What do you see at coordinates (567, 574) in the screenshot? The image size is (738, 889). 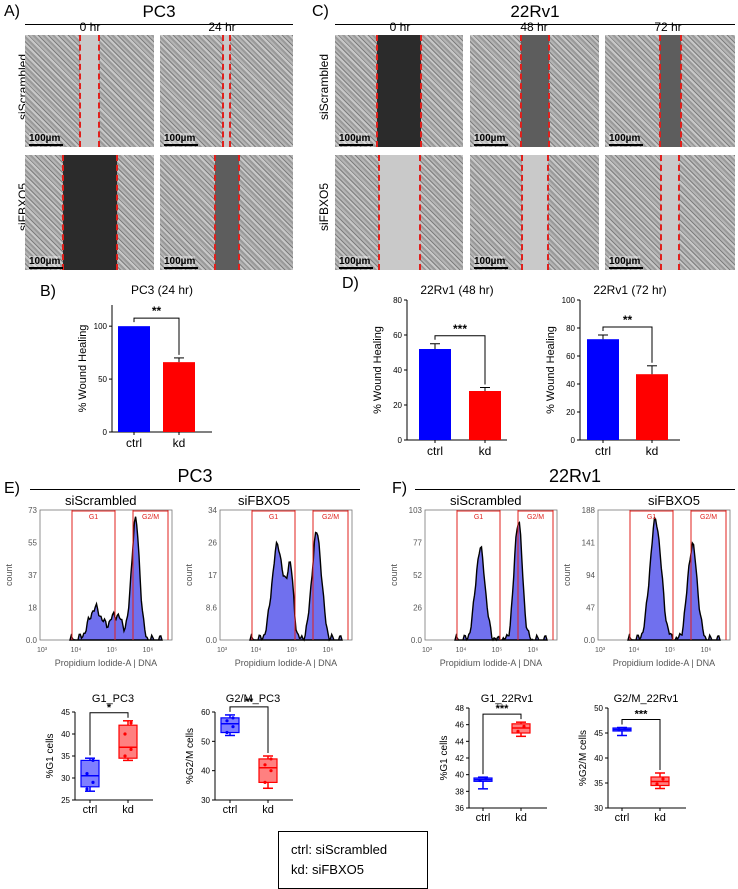 I see `y-axis-label: count` at bounding box center [567, 574].